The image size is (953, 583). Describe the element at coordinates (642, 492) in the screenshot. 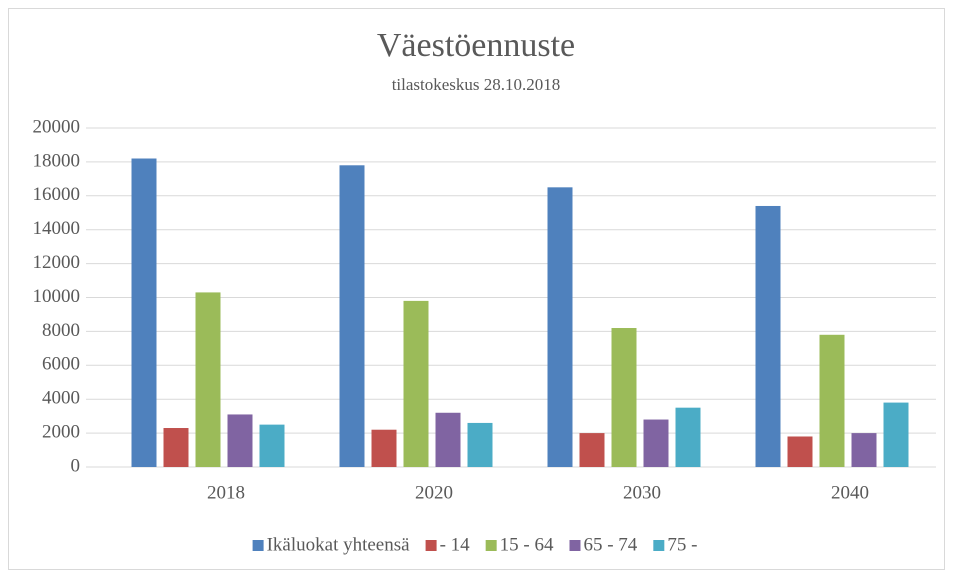

I see `x-tick-label: 2030` at that location.